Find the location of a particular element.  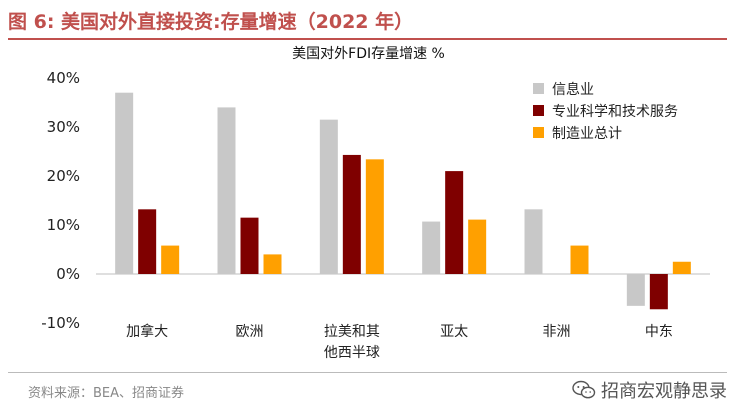

y-tick-label: 20% is located at coordinates (63, 176).